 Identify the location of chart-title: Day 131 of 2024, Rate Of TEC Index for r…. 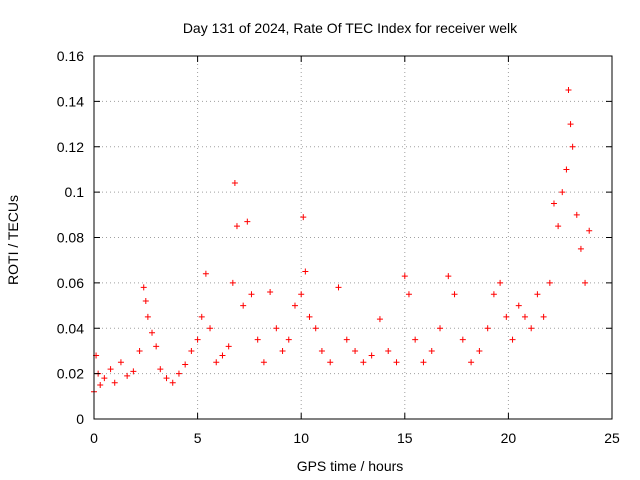
(350, 28).